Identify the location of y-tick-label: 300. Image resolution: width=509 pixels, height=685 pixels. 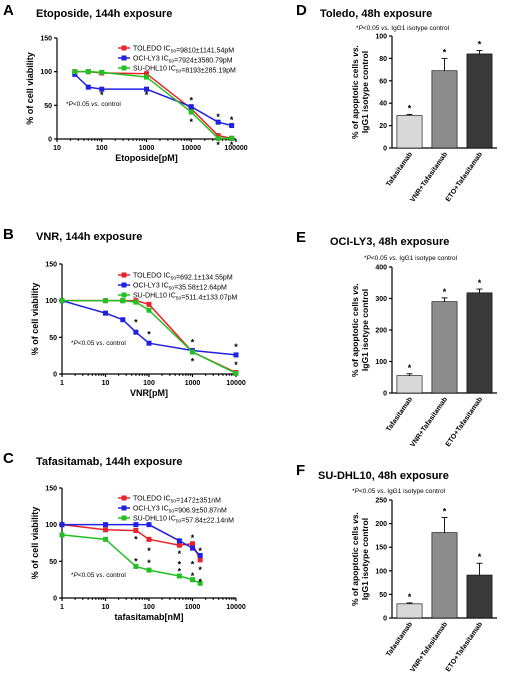
(381, 299).